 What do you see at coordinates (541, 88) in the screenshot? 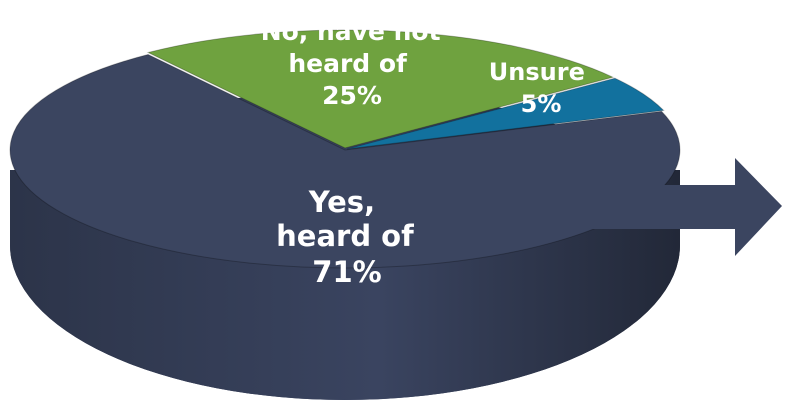
I see `label-unsure: Unsure 5%` at bounding box center [541, 88].